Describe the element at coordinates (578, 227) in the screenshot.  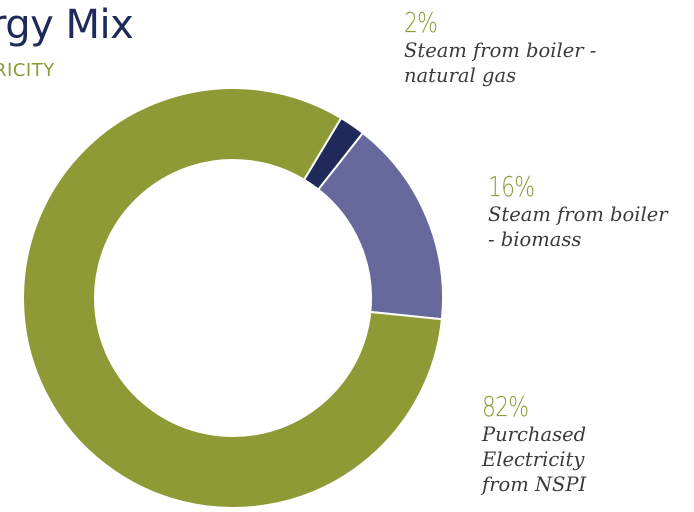
I see `slice-label-biomass: Steam from boiler - biomass` at that location.